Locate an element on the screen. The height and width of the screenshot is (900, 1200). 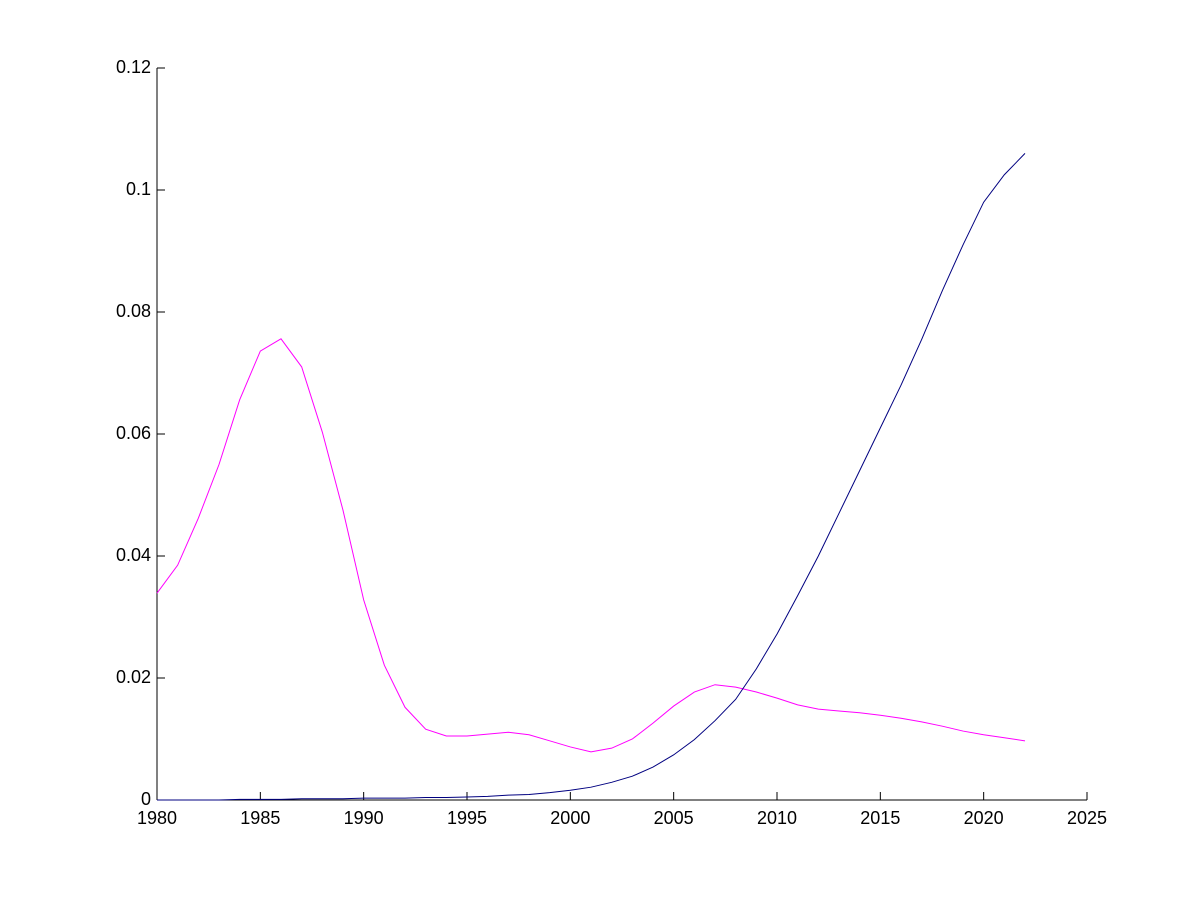
y-tick-label: 0.1 is located at coordinates (138, 189).